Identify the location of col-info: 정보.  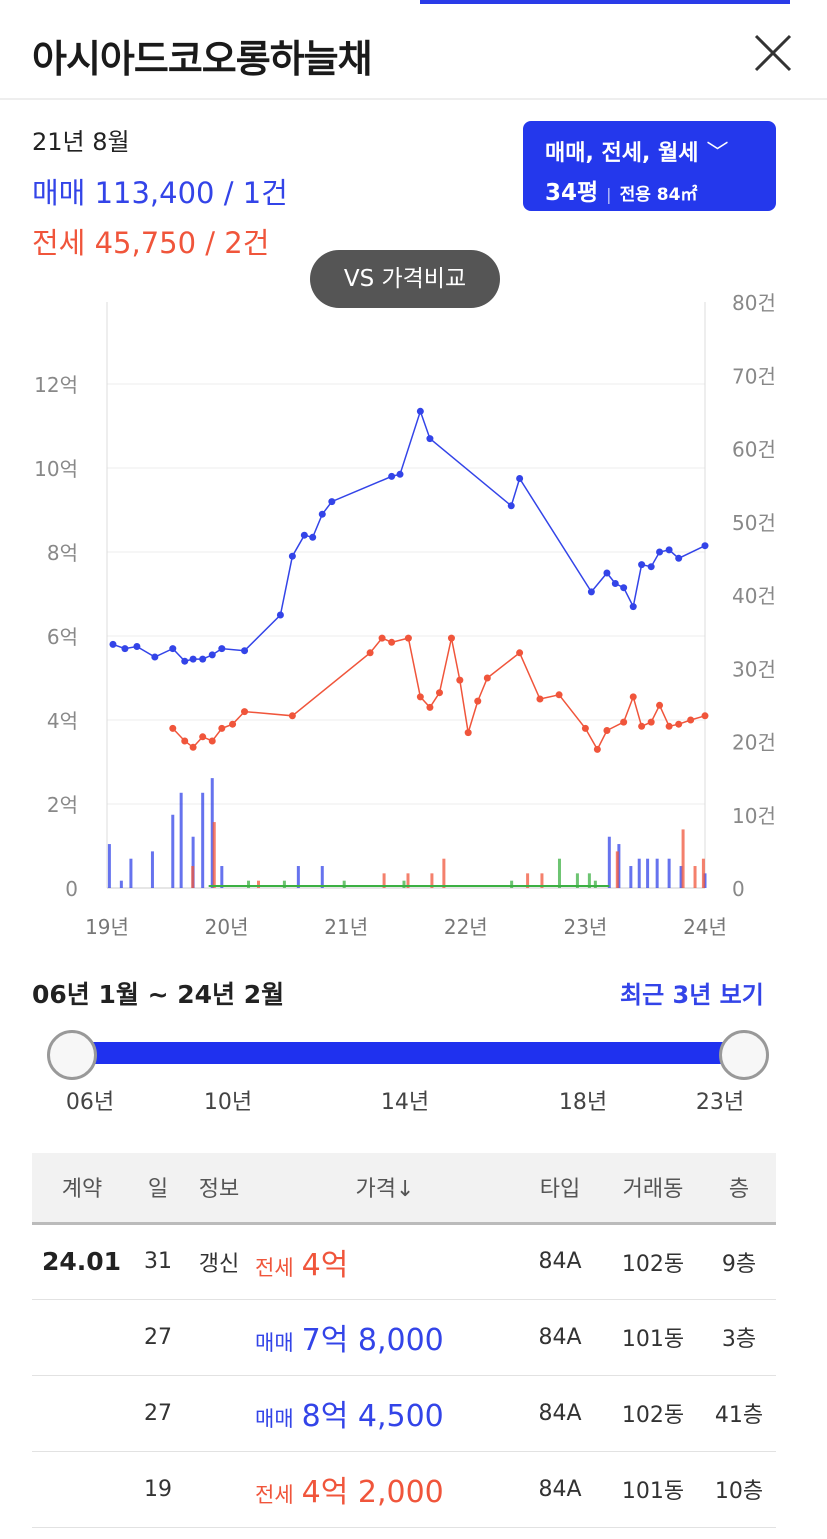
(219, 1189).